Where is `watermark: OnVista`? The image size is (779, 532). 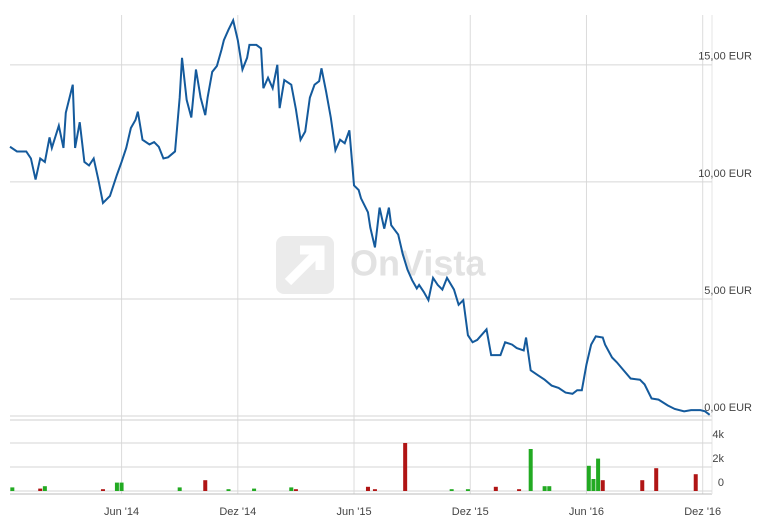
watermark: OnVista is located at coordinates (418, 263).